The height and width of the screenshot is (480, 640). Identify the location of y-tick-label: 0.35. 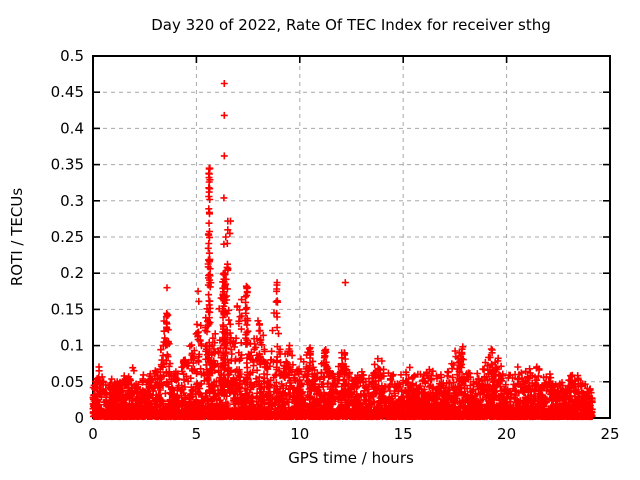
(67, 165).